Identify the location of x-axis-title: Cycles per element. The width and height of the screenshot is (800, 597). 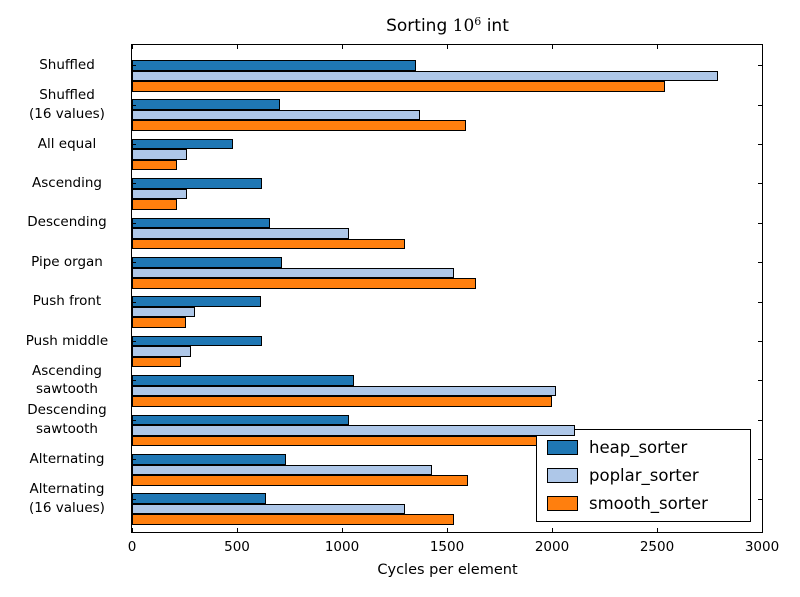
(447, 570).